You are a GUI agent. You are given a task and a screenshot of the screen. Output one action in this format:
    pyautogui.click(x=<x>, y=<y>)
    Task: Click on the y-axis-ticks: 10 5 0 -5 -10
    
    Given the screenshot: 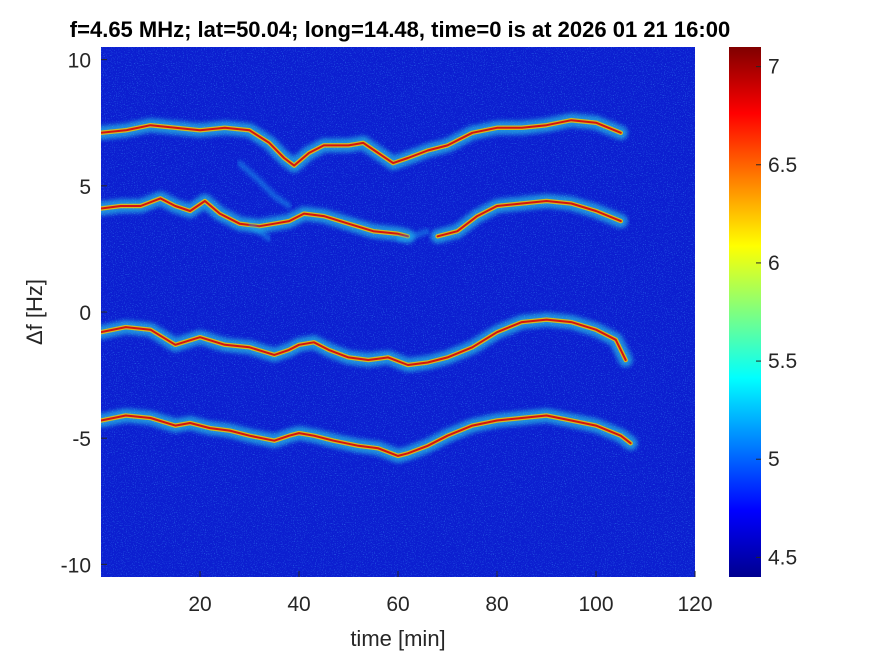 What is the action you would take?
    pyautogui.click(x=84, y=313)
    